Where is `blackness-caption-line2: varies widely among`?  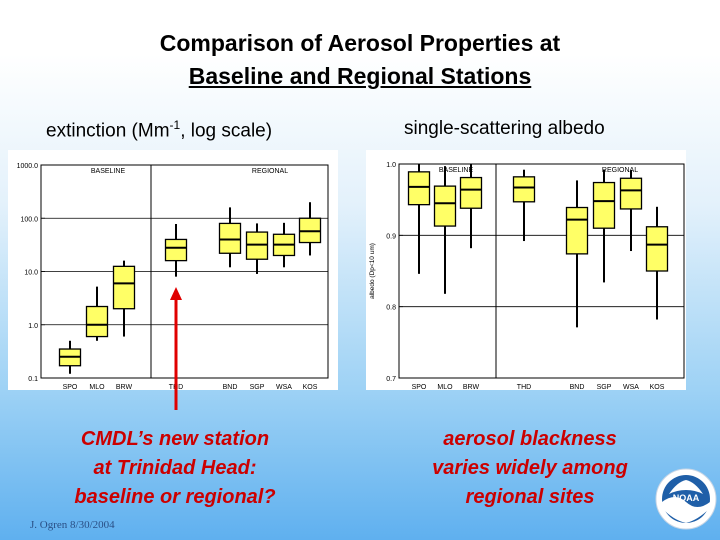 blackness-caption-line2: varies widely among is located at coordinates (530, 468).